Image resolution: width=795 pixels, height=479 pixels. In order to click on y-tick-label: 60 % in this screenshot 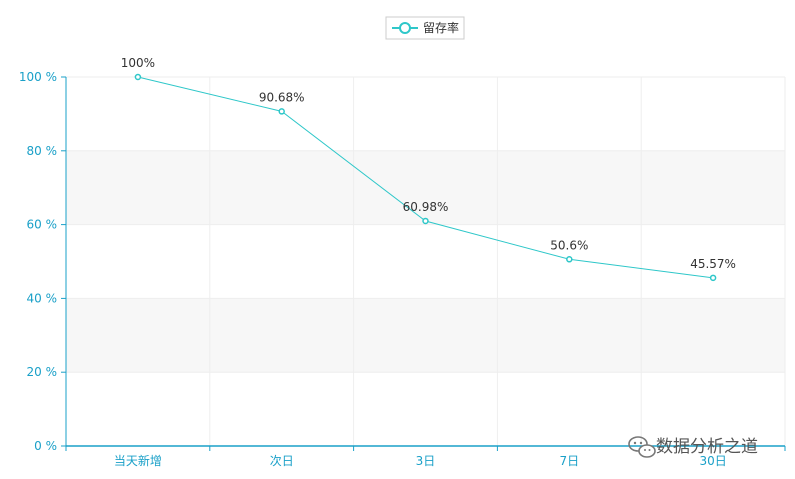, I will do `click(42, 225)`.